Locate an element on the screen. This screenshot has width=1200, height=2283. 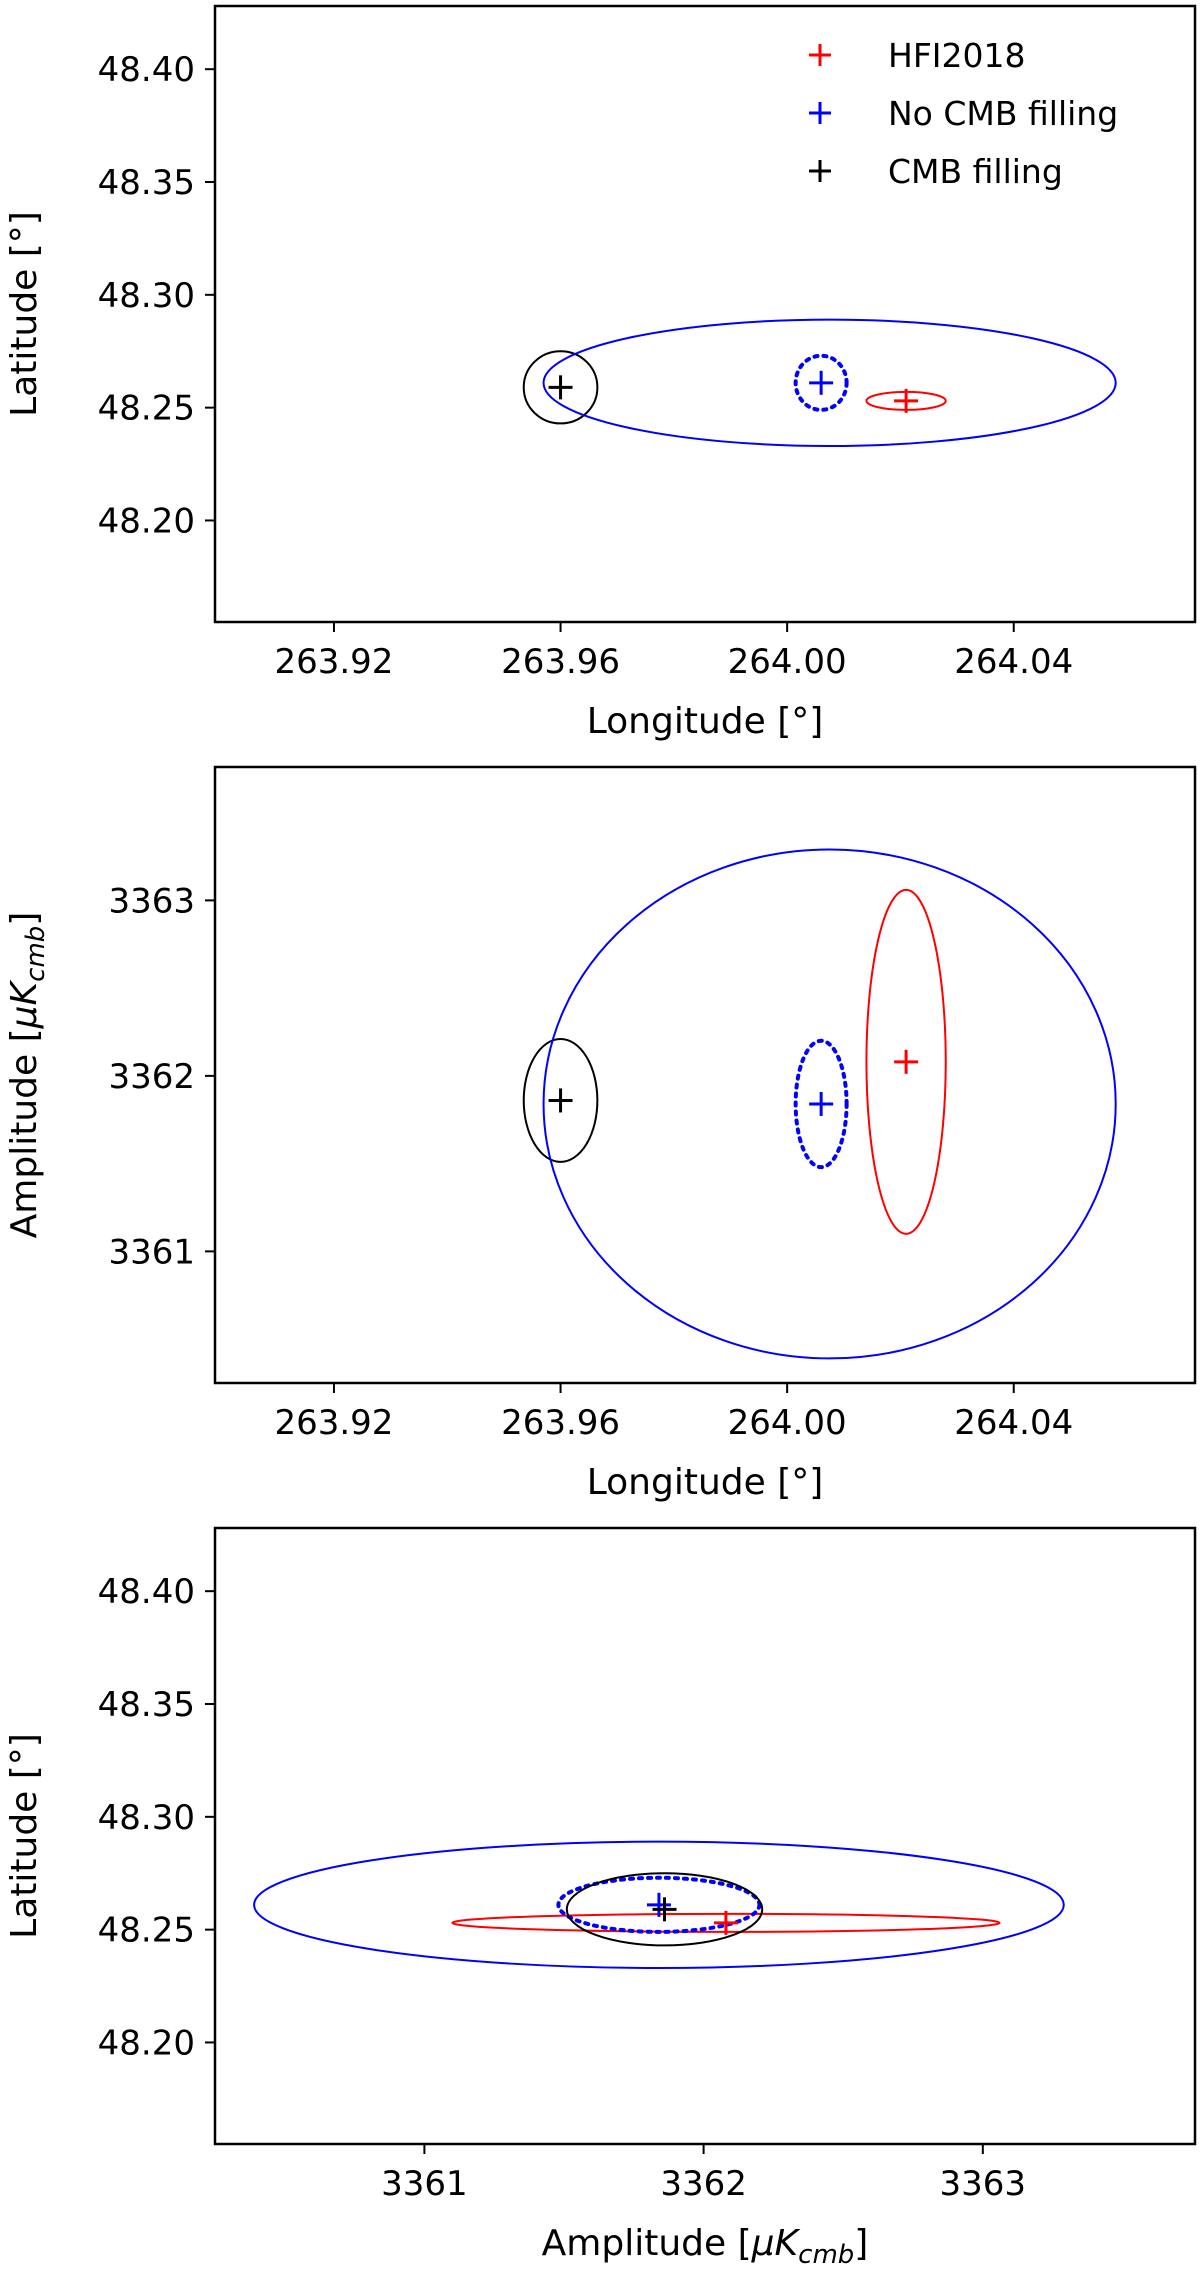
x-axis-label: Amplitude [μKcmb] is located at coordinates (705, 2246).